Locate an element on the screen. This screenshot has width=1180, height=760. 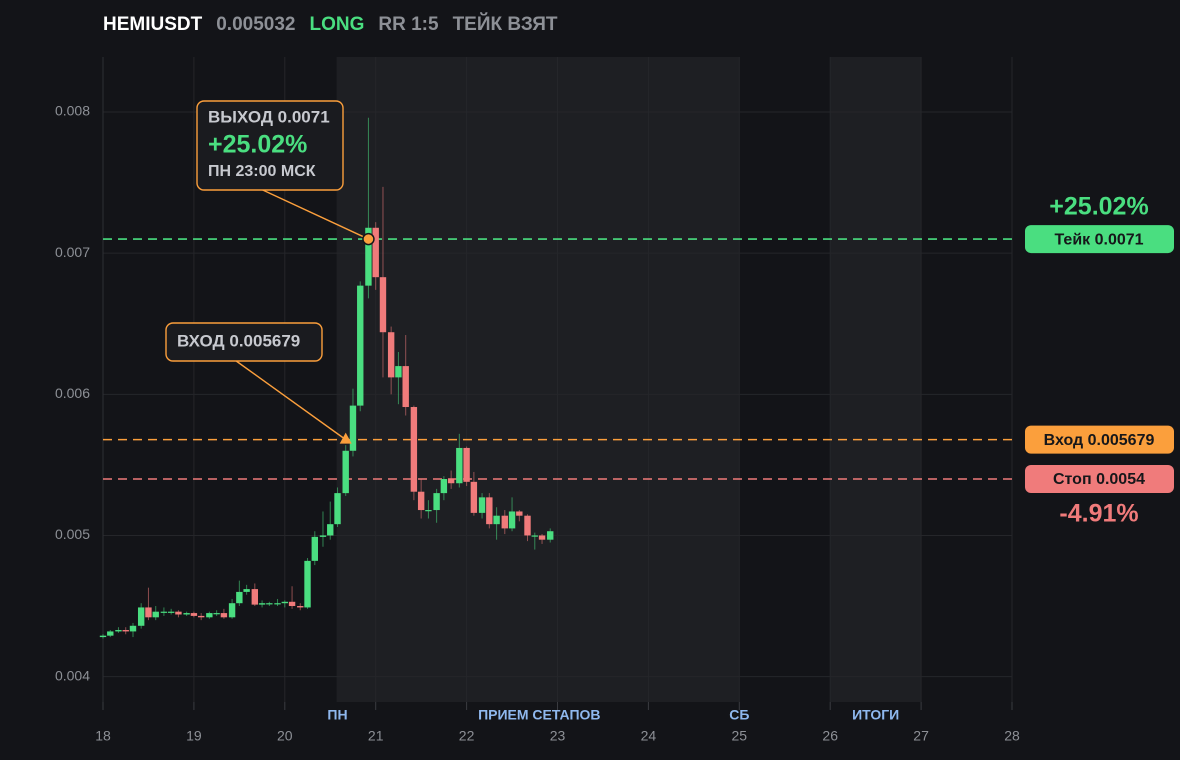
x-tick-label: 25 is located at coordinates (740, 736).